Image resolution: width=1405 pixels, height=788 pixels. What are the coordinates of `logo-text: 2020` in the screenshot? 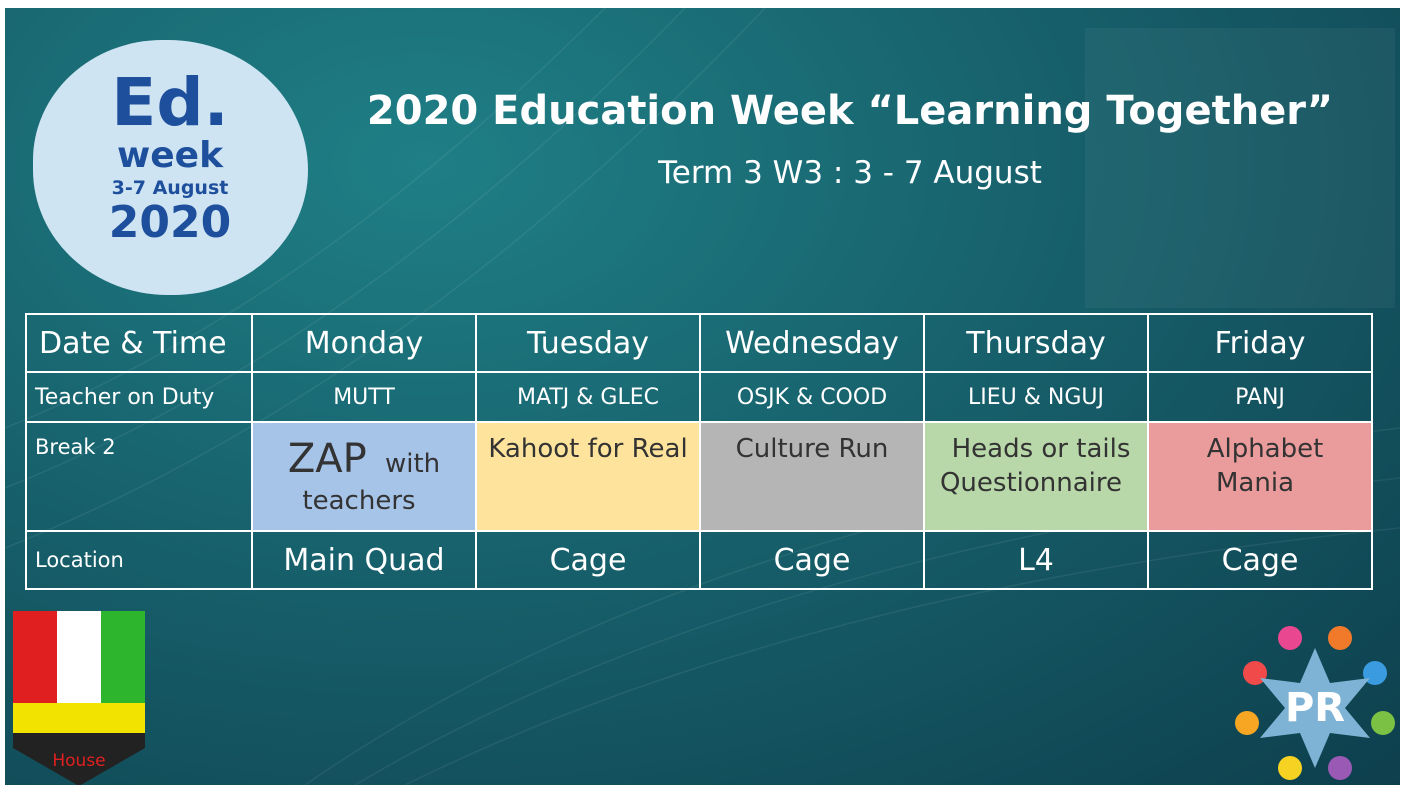 It's located at (170, 222).